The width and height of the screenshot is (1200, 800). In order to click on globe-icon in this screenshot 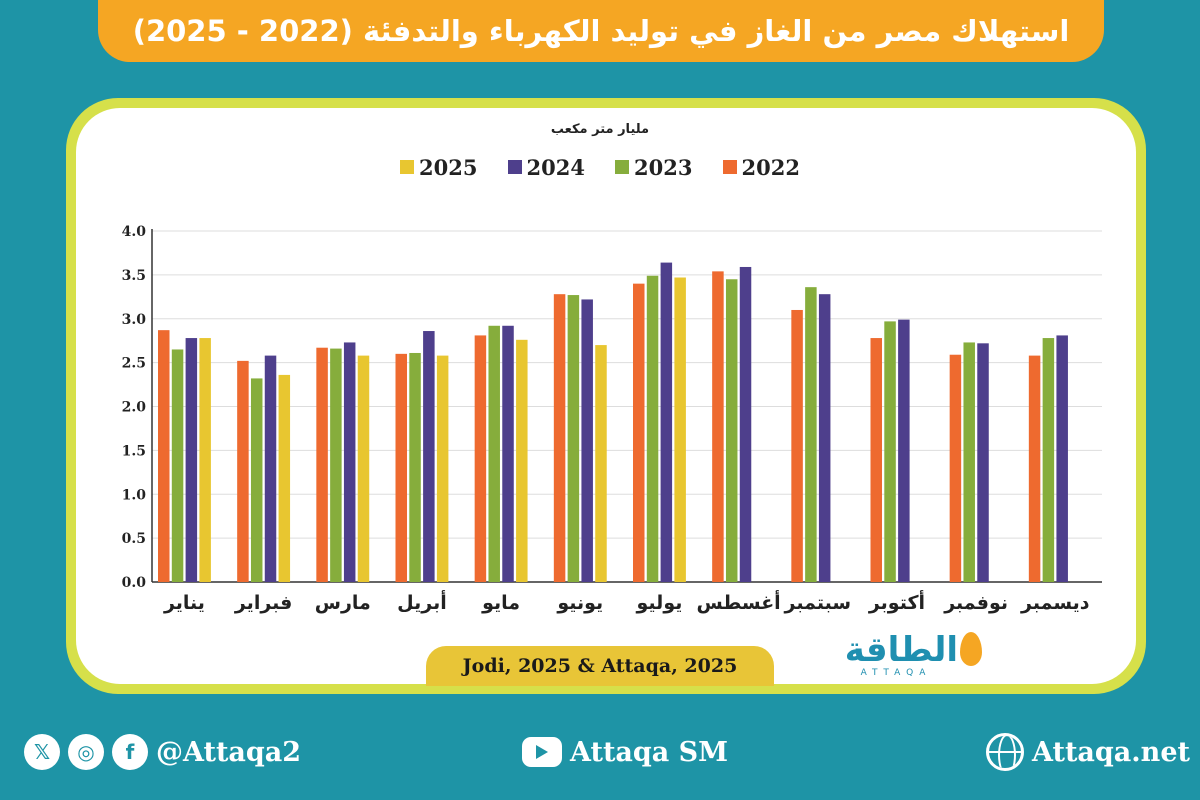, I will do `click(1005, 752)`.